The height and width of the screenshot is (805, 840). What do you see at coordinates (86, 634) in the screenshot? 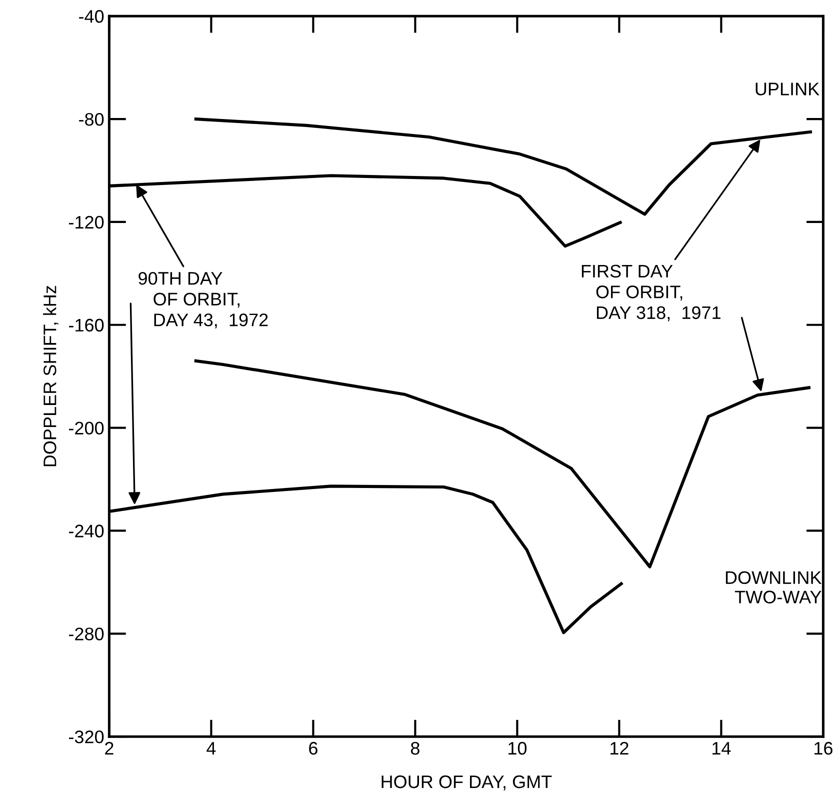
I see `y-tick-label: -280` at bounding box center [86, 634].